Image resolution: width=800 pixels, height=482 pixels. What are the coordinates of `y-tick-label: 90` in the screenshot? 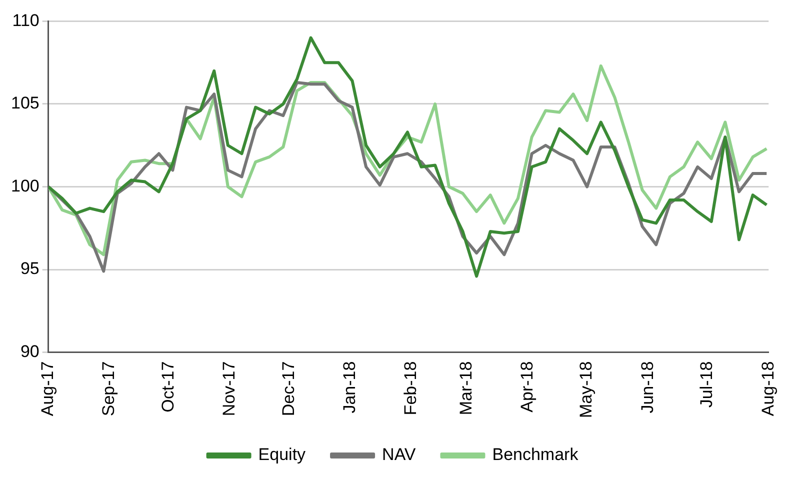 It's located at (30, 351).